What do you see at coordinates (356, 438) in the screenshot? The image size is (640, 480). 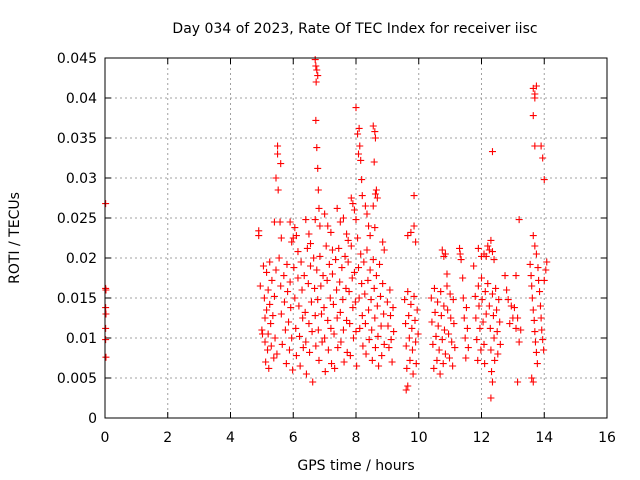 I see `x-tick-label: 8` at bounding box center [356, 438].